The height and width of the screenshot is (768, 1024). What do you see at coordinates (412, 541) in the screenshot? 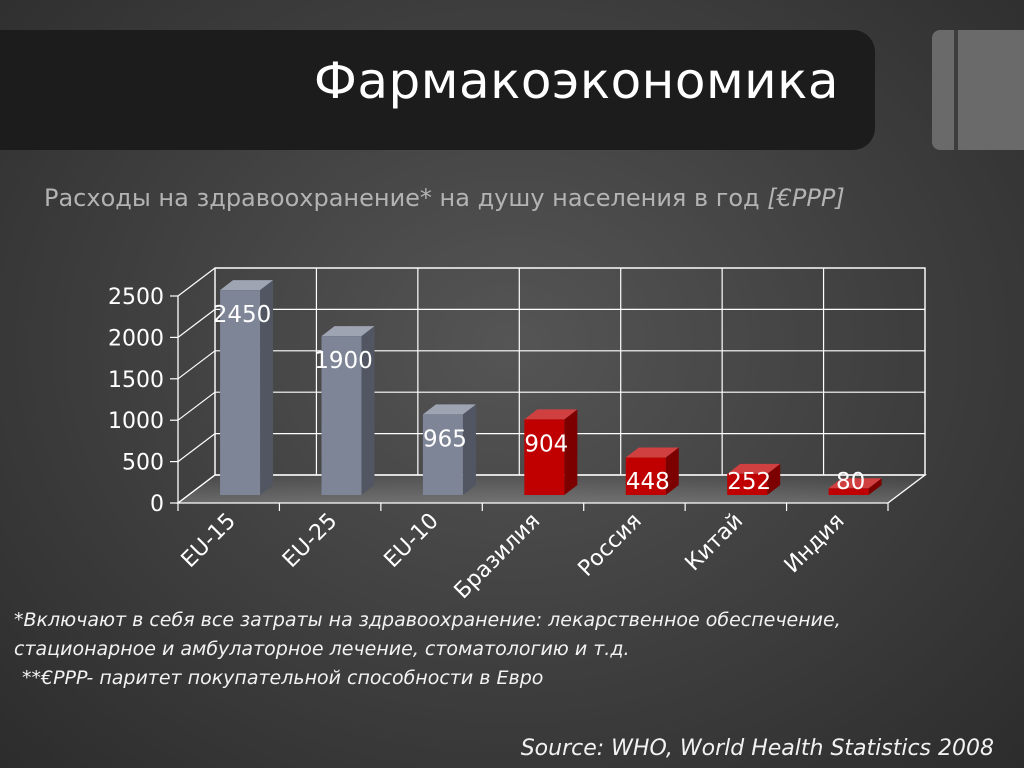
I see `x-category-label: EU-10` at bounding box center [412, 541].